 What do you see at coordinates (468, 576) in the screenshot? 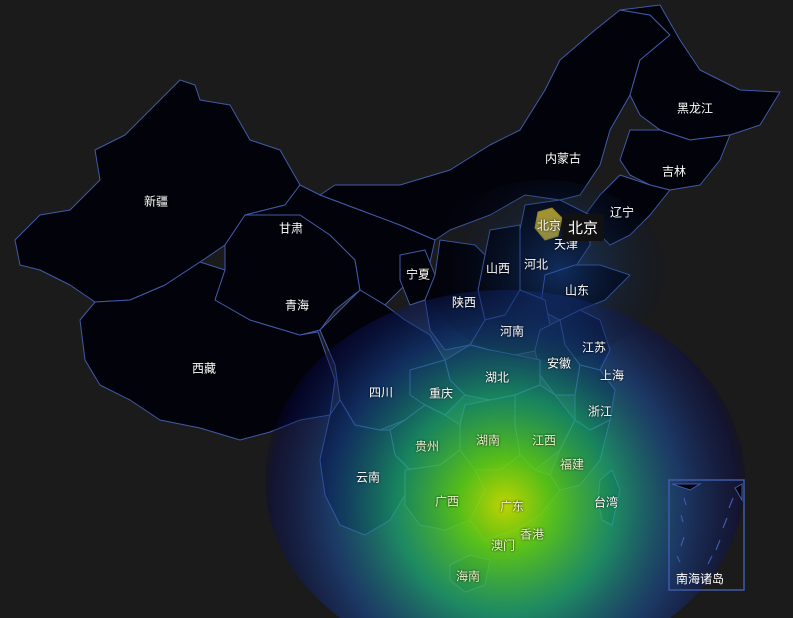
I see `label-hainan: 海南` at bounding box center [468, 576].